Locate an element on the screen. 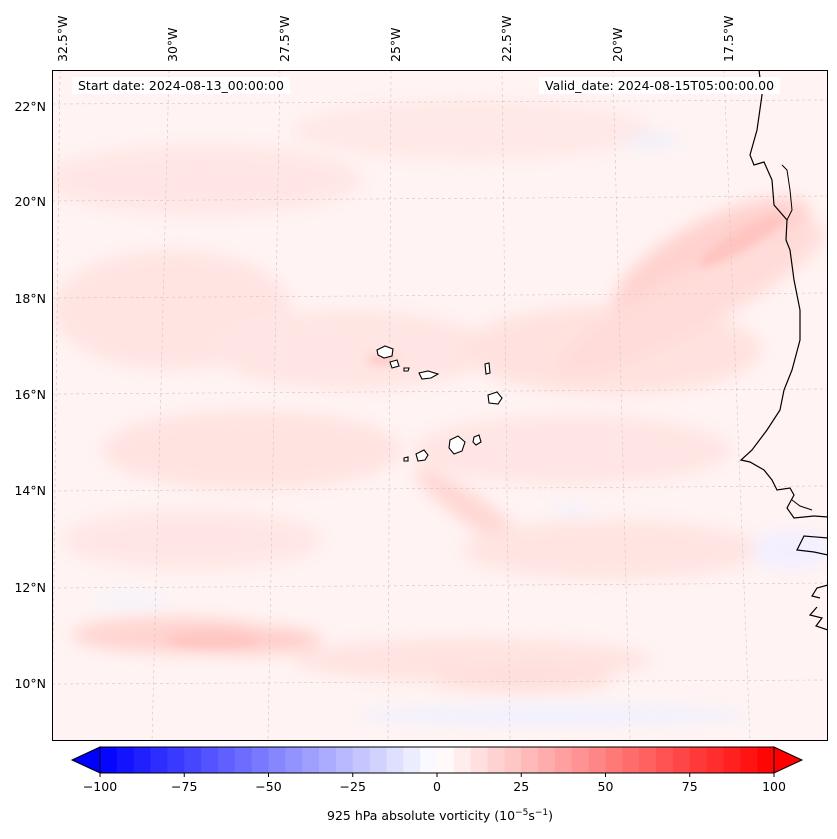  lat-label-12n: 12°N is located at coordinates (30, 587).